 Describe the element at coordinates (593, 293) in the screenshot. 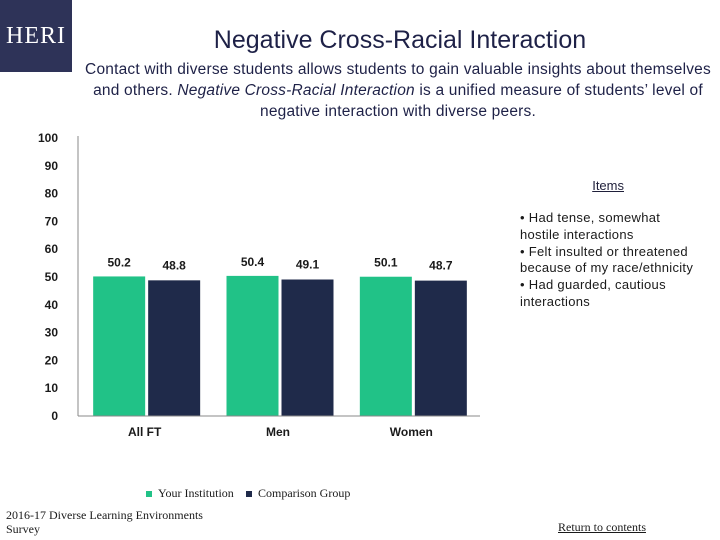

I see `item-3: • Had guarded, cautious interactions` at that location.